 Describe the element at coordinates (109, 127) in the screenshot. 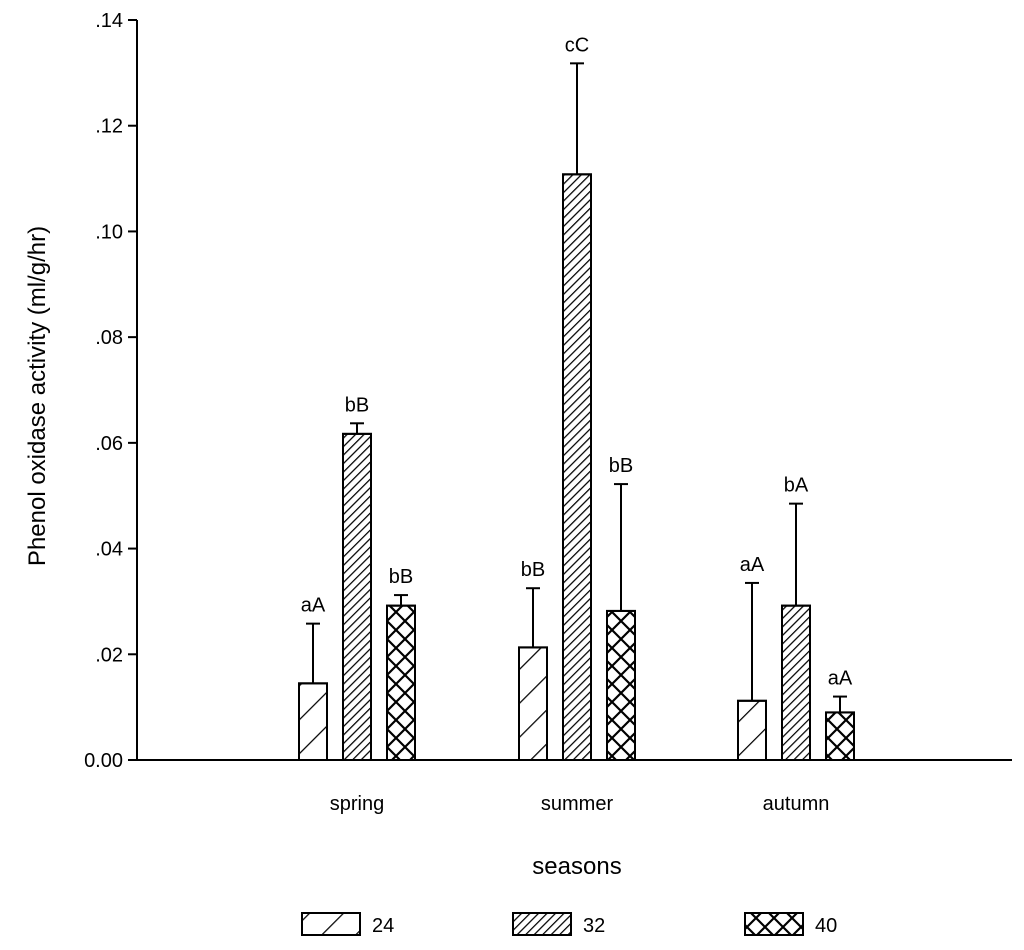

I see `y-tick-label: .12` at that location.